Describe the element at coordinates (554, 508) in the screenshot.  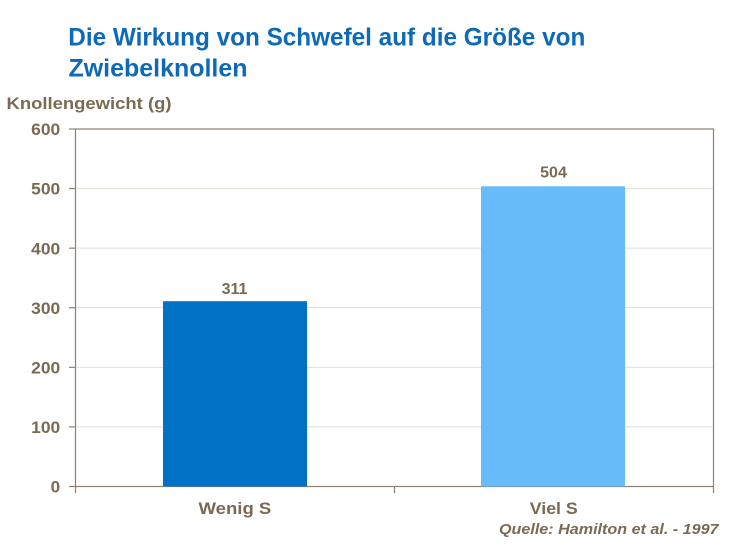
I see `svg-text: Viel S` at that location.